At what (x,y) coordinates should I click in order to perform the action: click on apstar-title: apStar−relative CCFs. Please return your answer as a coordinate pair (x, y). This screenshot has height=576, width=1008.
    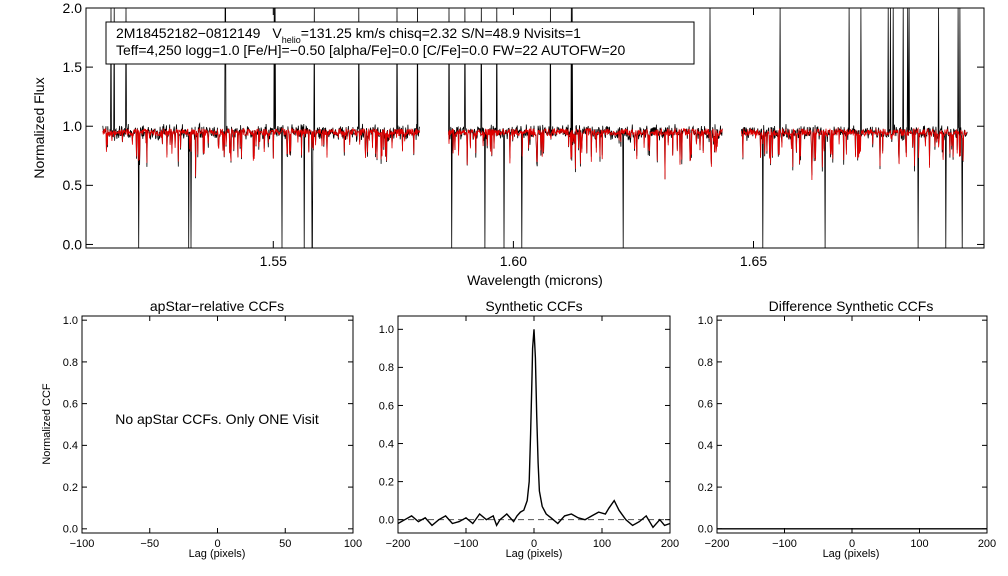
    Looking at the image, I should click on (217, 306).